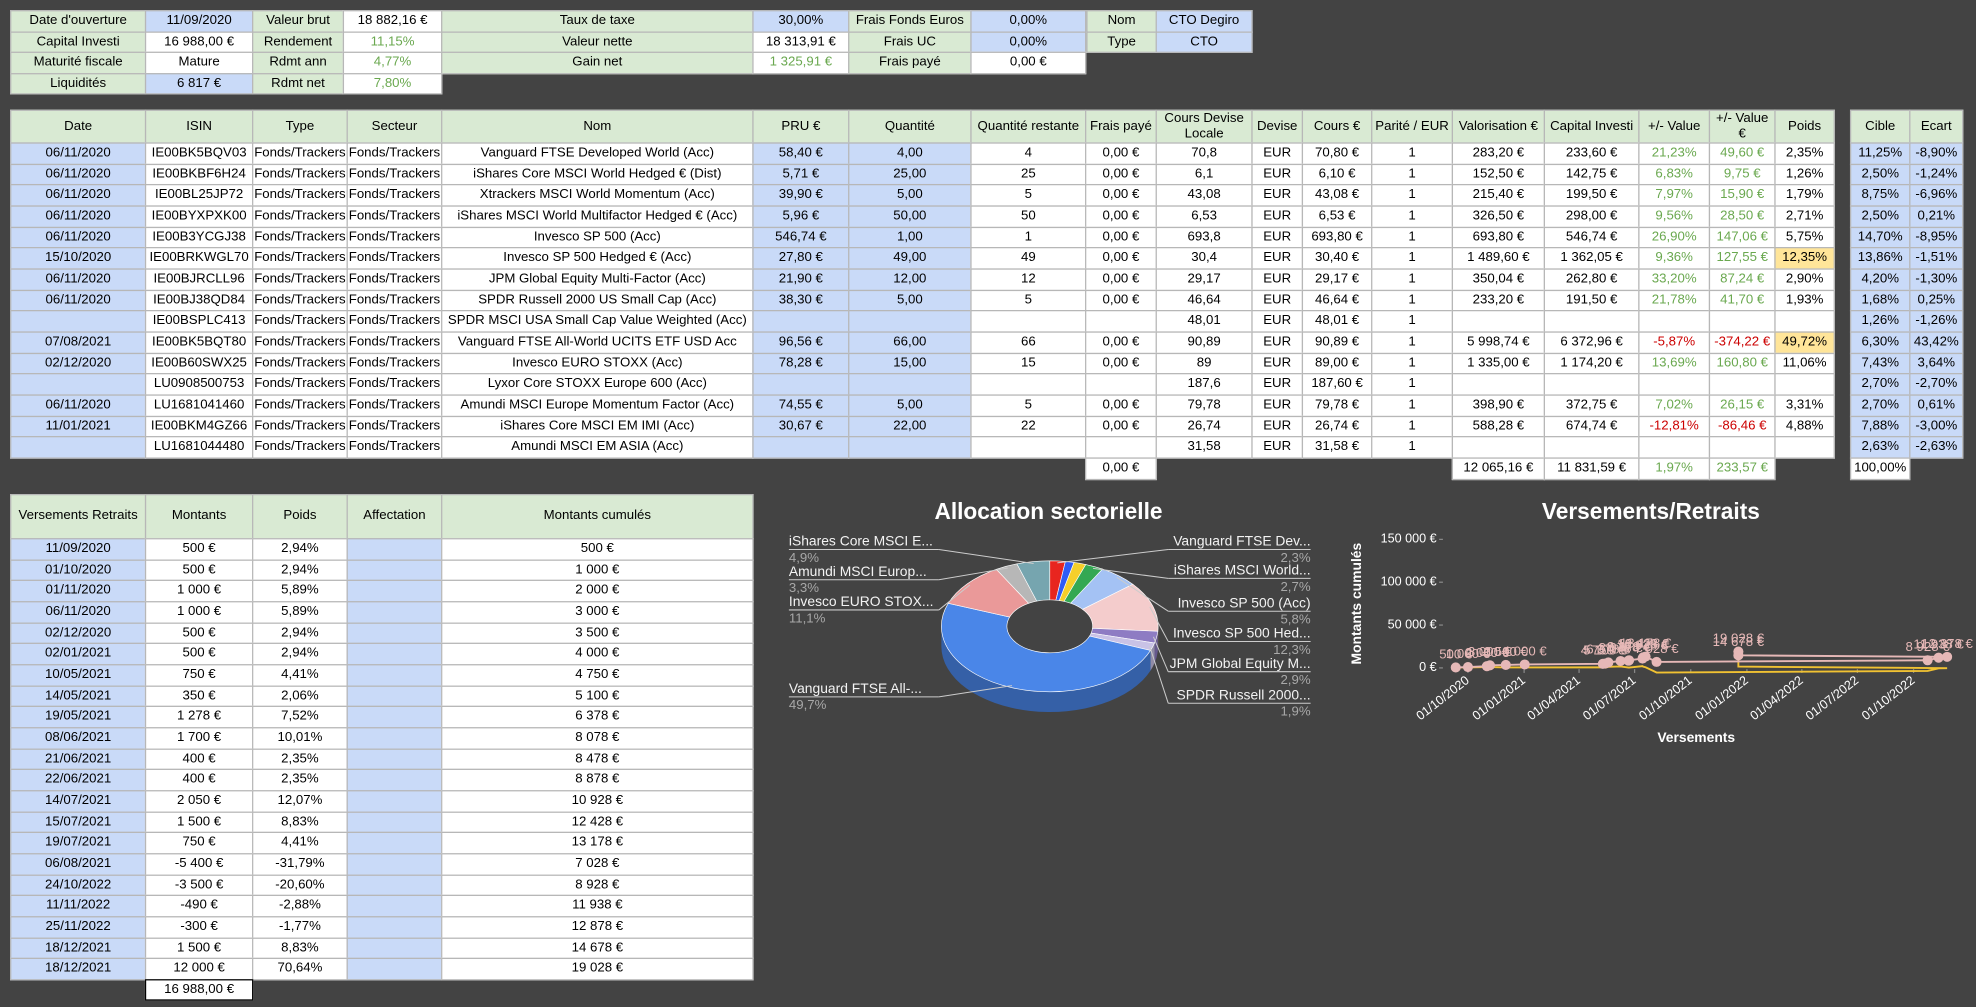 The height and width of the screenshot is (1007, 1976). Describe the element at coordinates (78, 516) in the screenshot. I see `column-header: Versements Retraits` at that location.